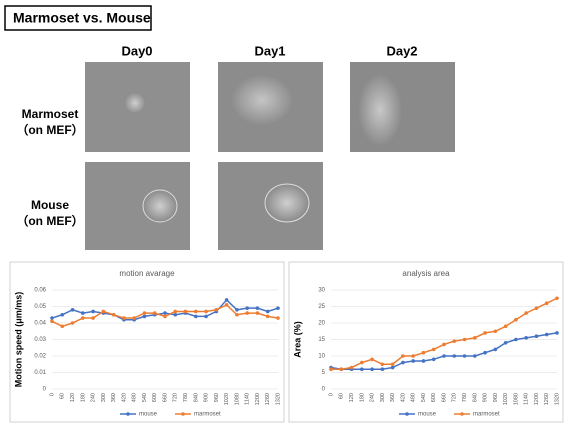 The image size is (569, 427). What do you see at coordinates (321, 340) in the screenshot?
I see `y-tick-label: 15` at bounding box center [321, 340].